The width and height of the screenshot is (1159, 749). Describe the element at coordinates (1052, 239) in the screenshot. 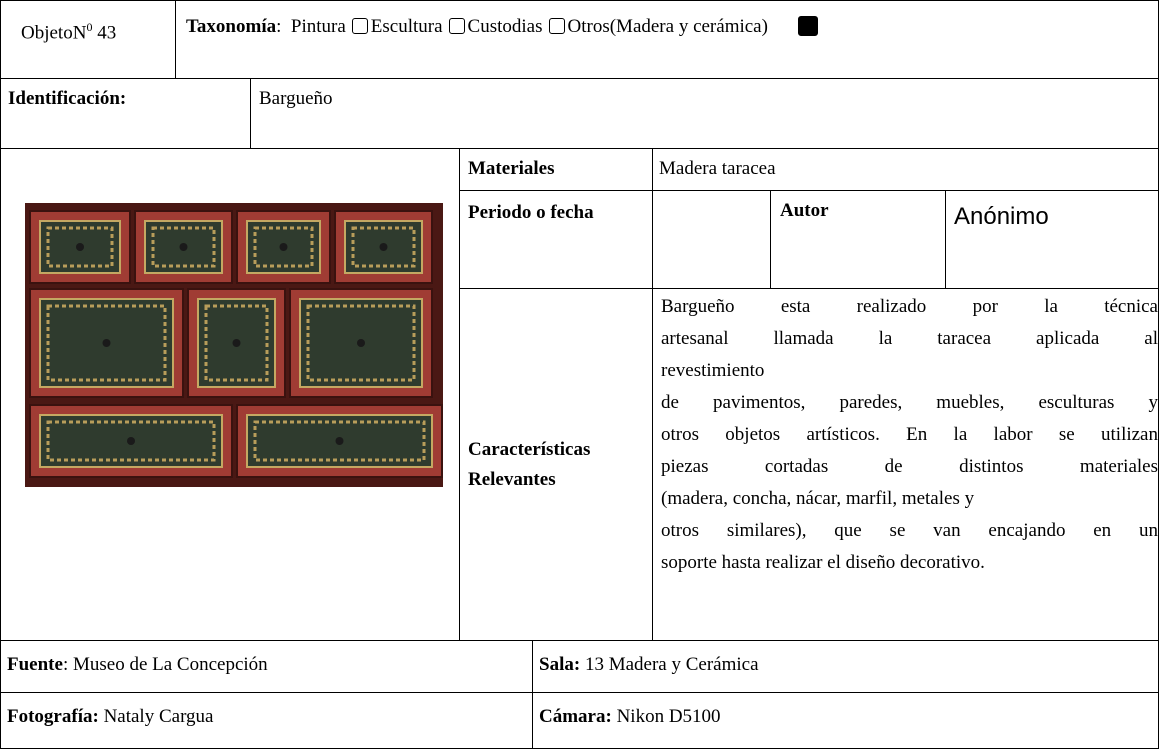

I see `autor-value-cell: Anónimo` at that location.